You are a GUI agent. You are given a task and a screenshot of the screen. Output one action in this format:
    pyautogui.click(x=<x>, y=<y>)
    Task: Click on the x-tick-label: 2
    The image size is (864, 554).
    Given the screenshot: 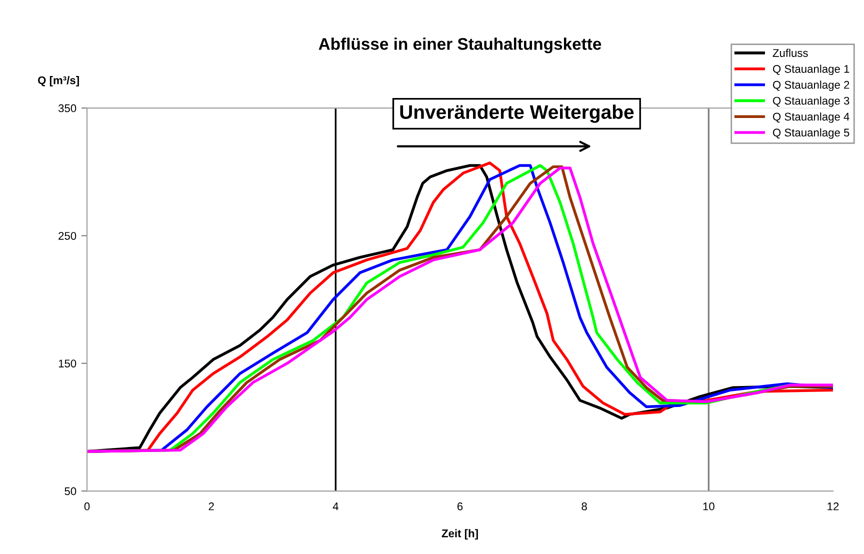 What is the action you would take?
    pyautogui.click(x=211, y=506)
    